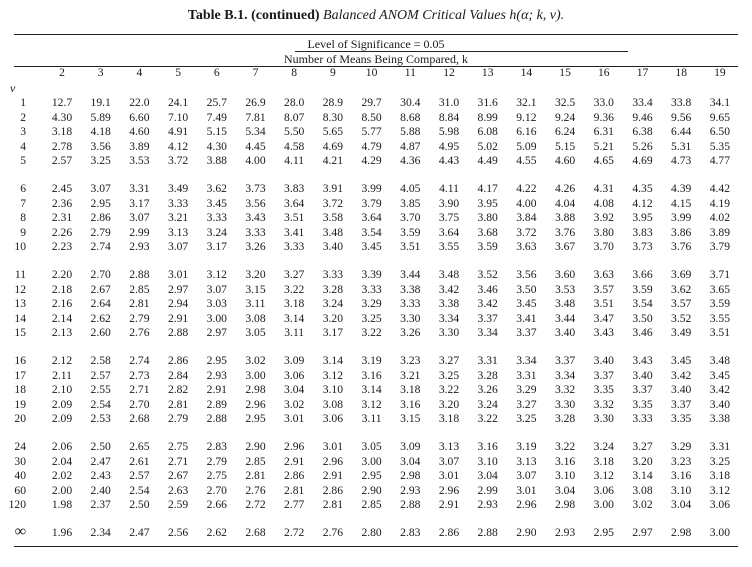  What do you see at coordinates (681, 304) in the screenshot?
I see `table-cell: 3.57` at bounding box center [681, 304].